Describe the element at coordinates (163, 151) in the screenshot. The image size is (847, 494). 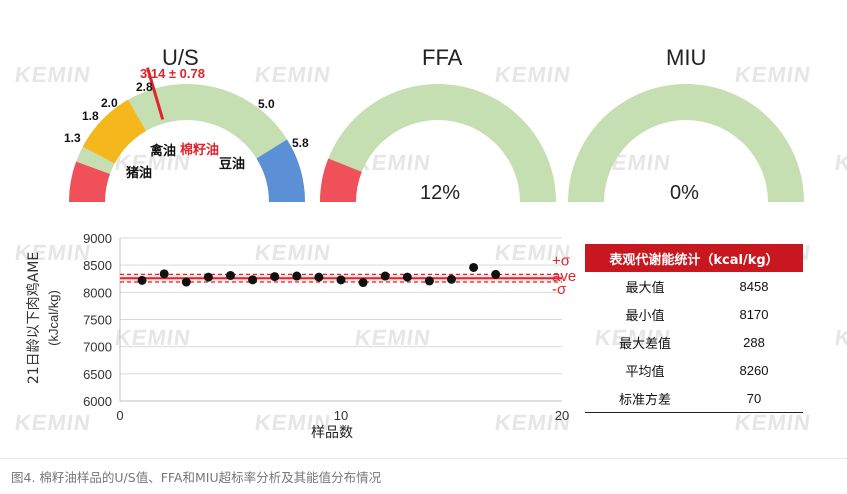
I see `oil-label-poultry: 禽油` at that location.